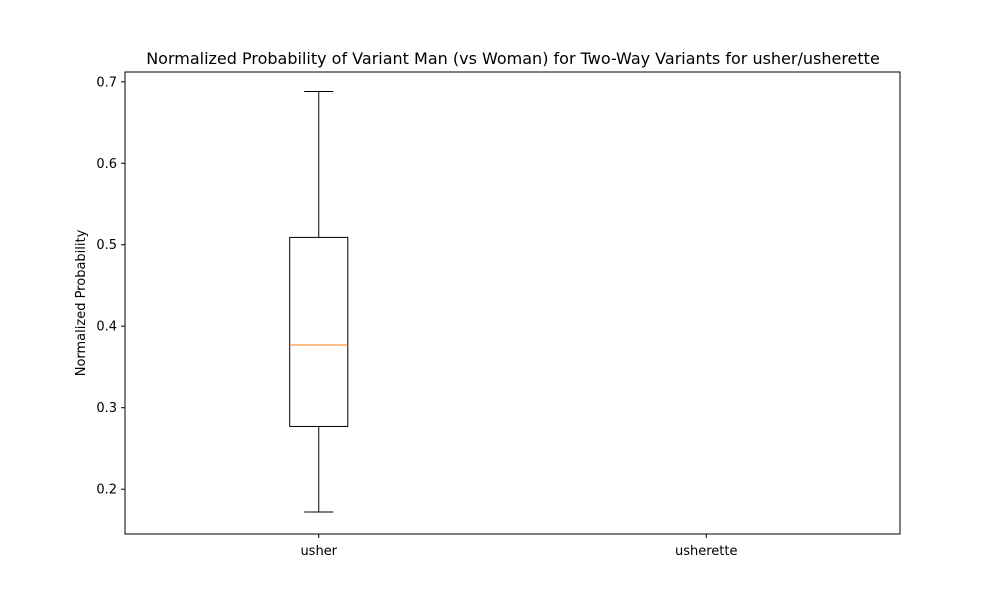  Describe the element at coordinates (106, 327) in the screenshot. I see `y-tick-label: 0.4` at that location.